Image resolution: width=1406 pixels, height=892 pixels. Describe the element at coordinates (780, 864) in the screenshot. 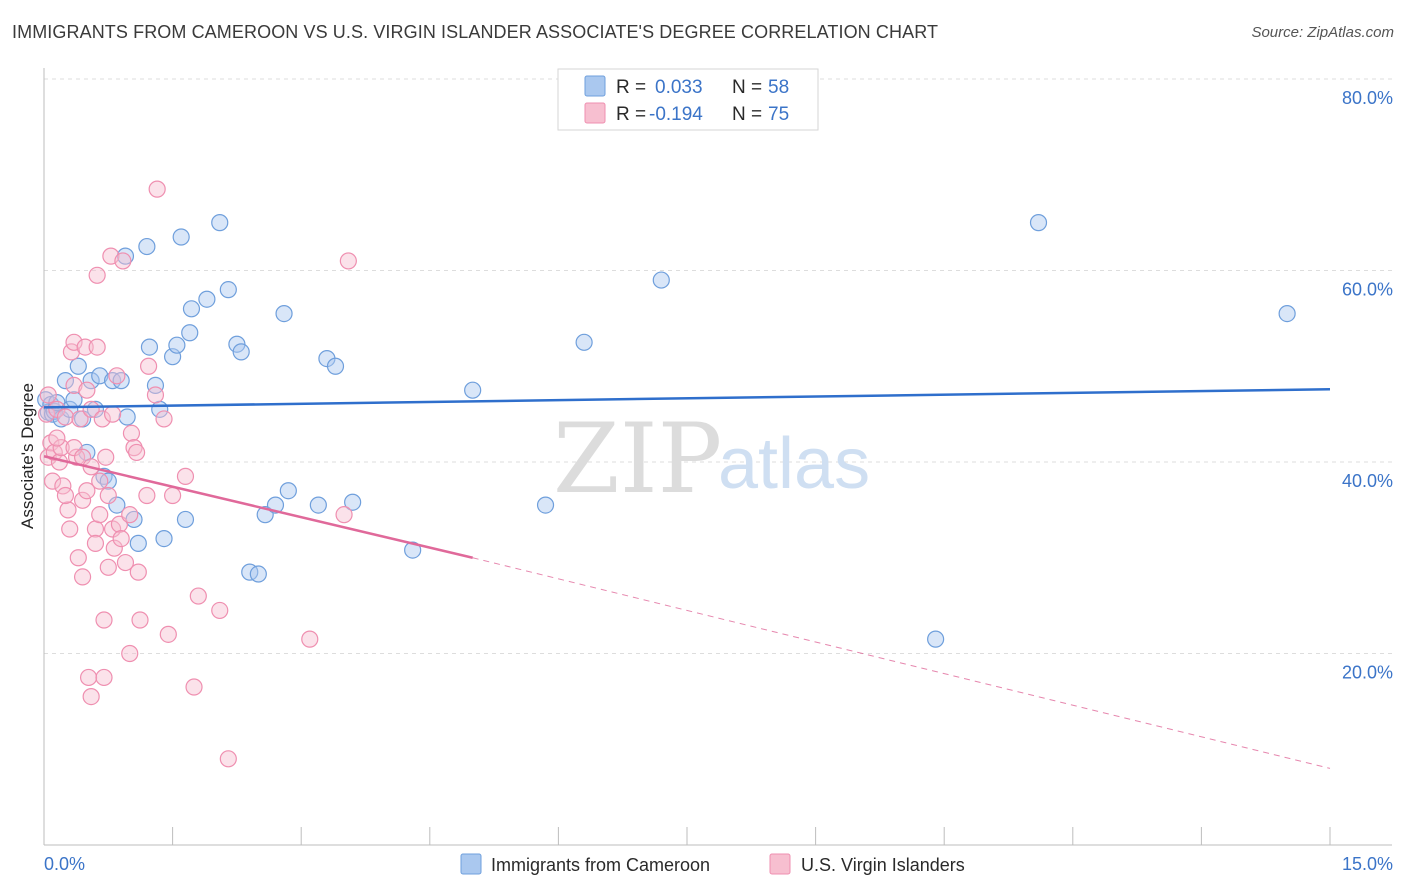

I see `bottom-legend-swatch-pink` at that location.